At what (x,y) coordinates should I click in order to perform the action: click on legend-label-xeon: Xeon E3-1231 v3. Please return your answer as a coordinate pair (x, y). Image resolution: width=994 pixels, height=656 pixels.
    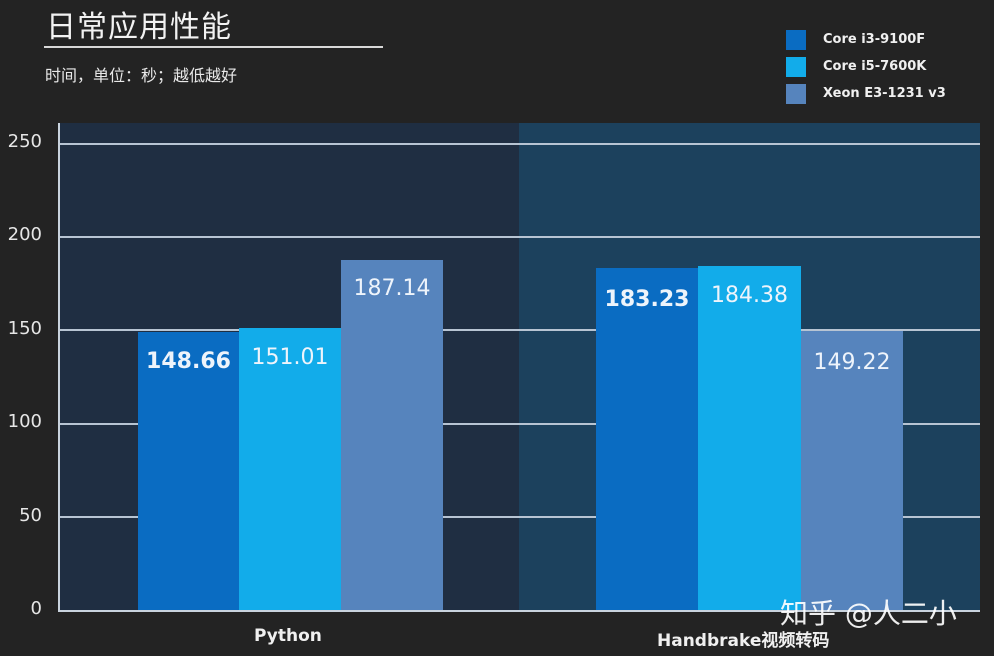
    Looking at the image, I should click on (884, 93).